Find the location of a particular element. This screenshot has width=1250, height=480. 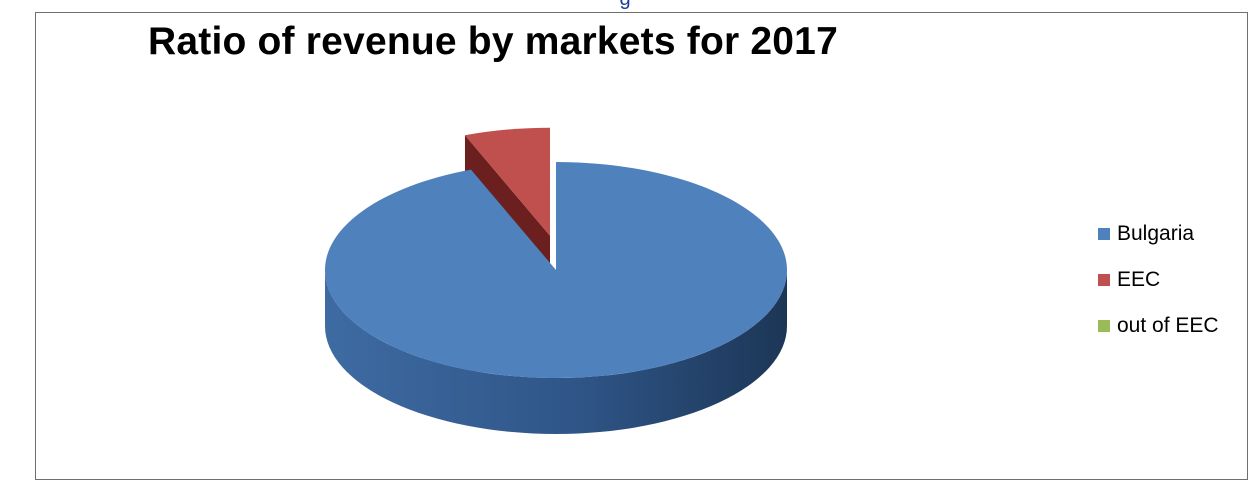

pie-slice-side-bulgaria is located at coordinates (556, 352).